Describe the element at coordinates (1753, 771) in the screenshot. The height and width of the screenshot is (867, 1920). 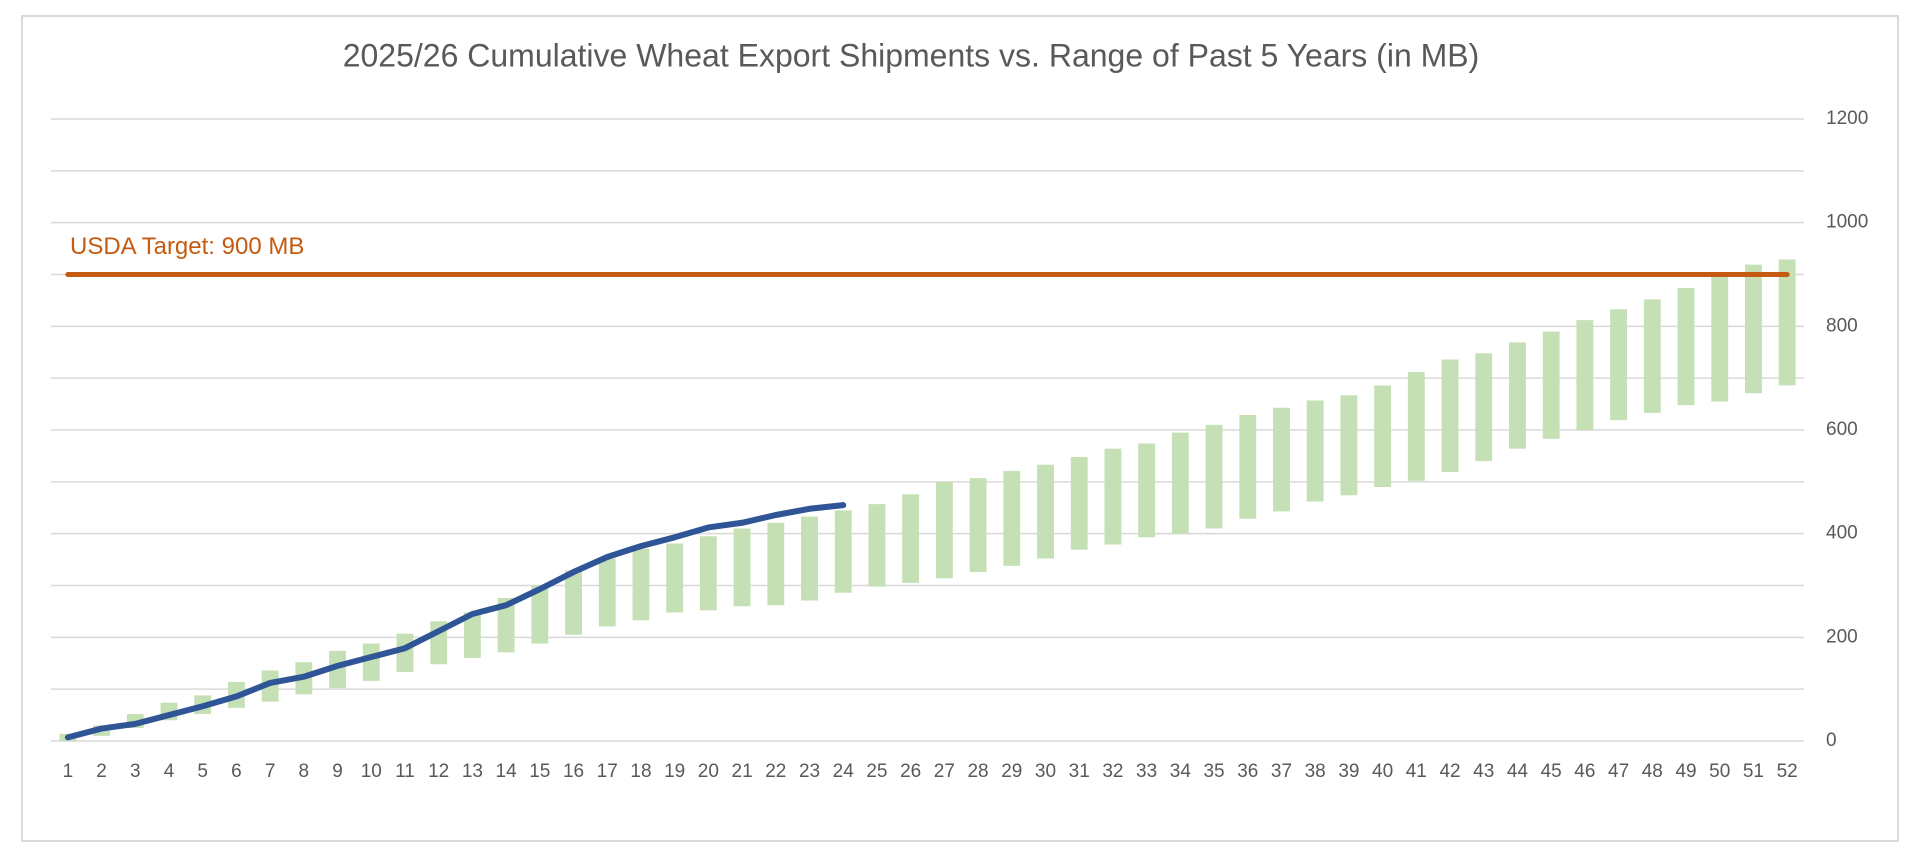
I see `x-tick-label: 51` at that location.